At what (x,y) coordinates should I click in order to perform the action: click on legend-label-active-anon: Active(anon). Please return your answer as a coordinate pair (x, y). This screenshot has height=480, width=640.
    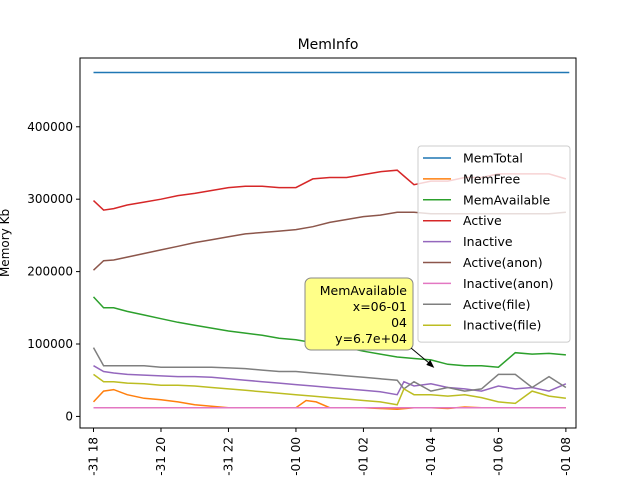
    Looking at the image, I should click on (503, 262).